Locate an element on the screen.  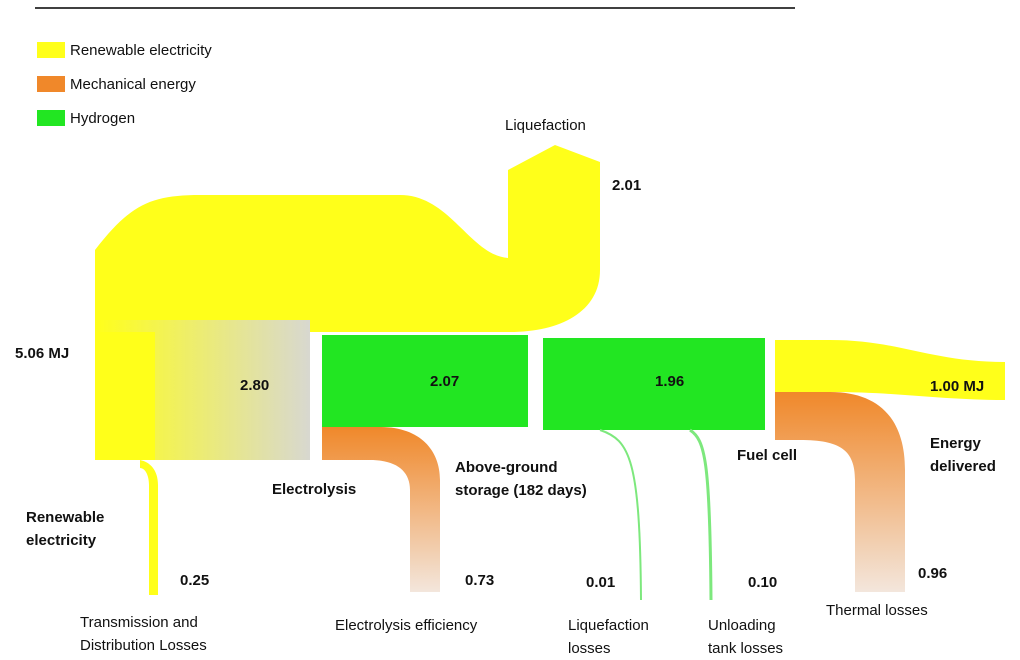
loss-value: 0.10 is located at coordinates (762, 582).